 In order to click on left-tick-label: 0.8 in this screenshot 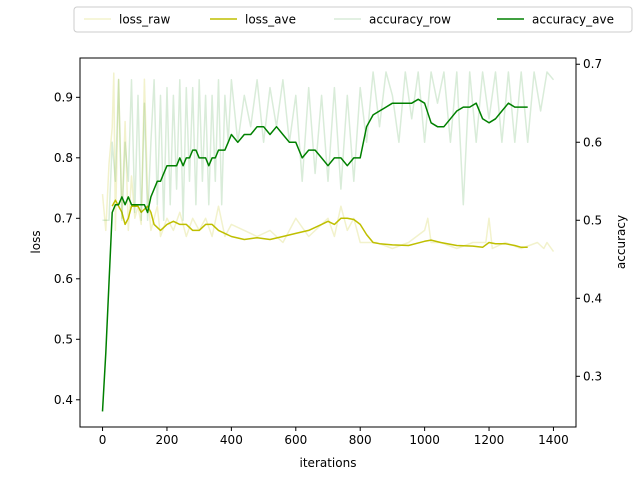, I will do `click(63, 158)`.